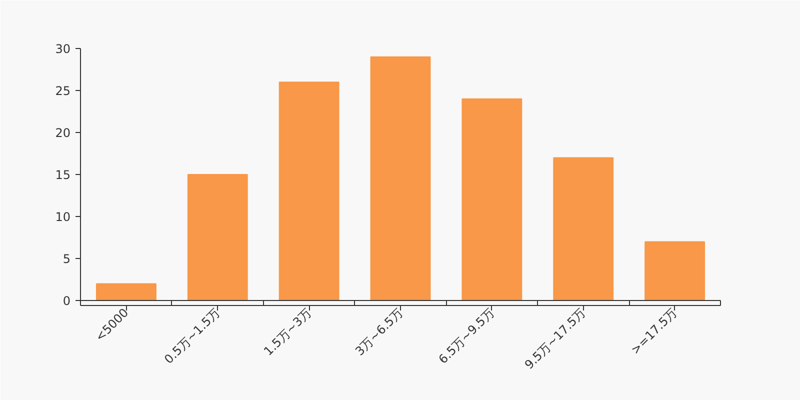 This screenshot has width=800, height=400. What do you see at coordinates (63, 91) in the screenshot?
I see `y-tick-label: 25` at bounding box center [63, 91].